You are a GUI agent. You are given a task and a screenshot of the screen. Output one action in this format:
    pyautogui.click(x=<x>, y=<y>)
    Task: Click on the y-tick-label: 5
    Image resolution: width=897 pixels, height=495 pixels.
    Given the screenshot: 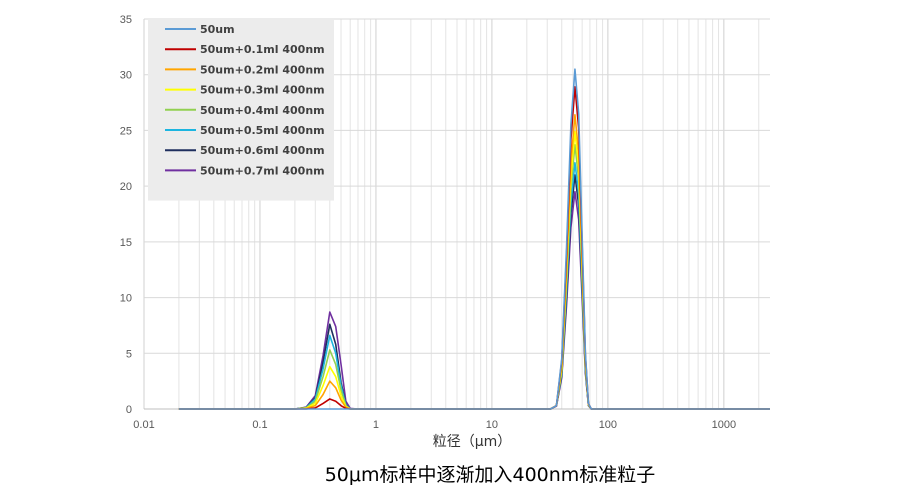 What is the action you would take?
    pyautogui.click(x=129, y=354)
    